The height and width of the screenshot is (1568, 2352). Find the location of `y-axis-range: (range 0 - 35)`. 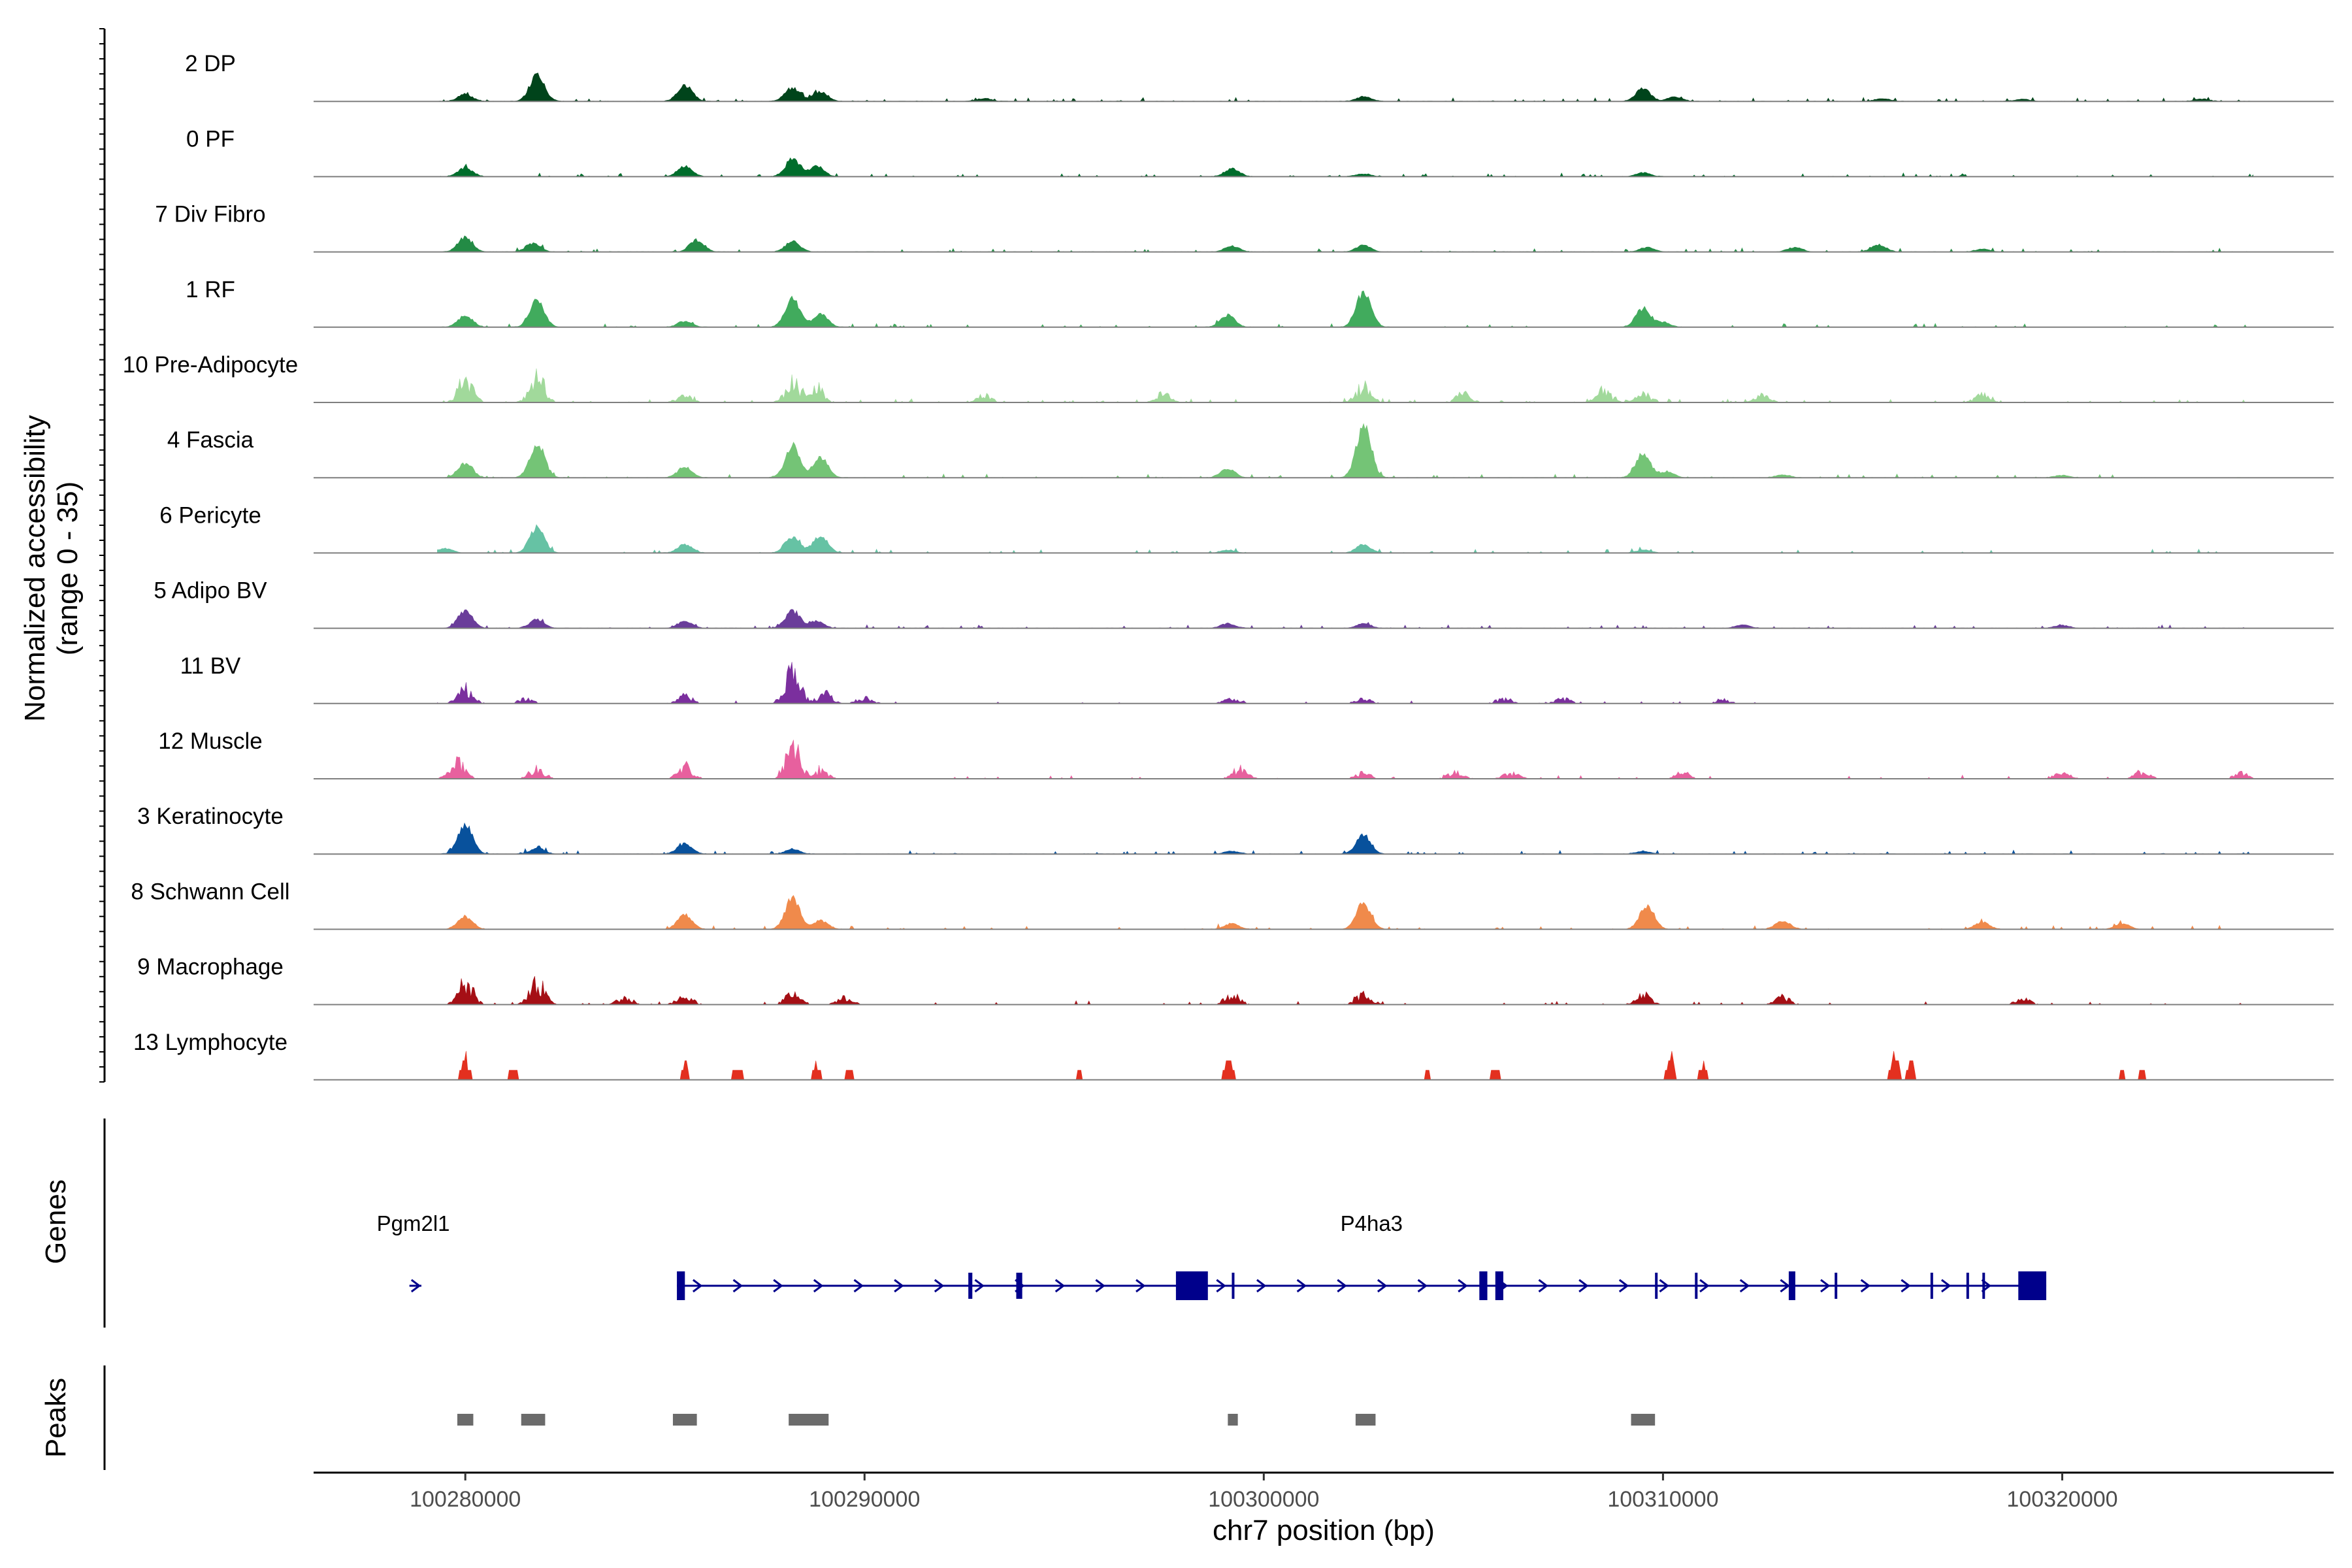

y-axis-range: (range 0 - 35) is located at coordinates (68, 569).